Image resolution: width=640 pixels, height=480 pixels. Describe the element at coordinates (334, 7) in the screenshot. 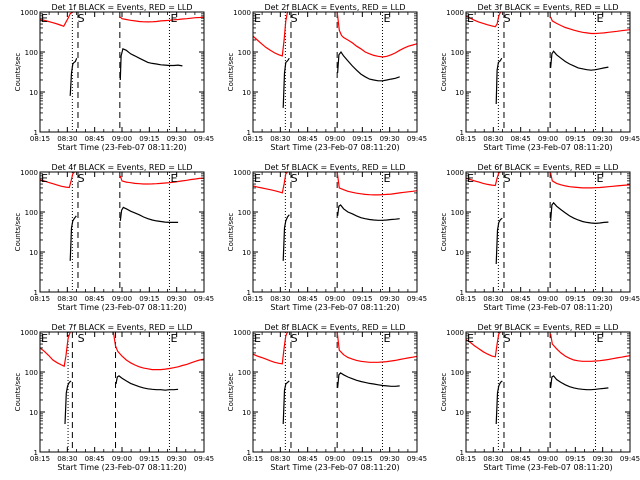

I see `panel-title: Det 2f BLACK = Events, RED = LLD` at that location.